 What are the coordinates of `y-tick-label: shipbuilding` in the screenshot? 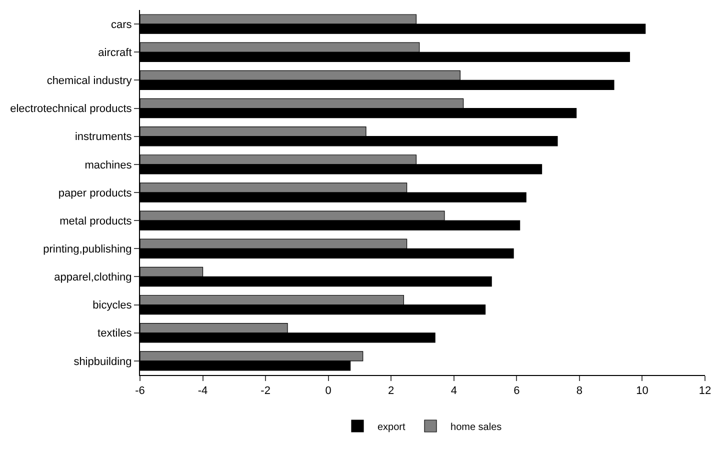 It's located at (103, 362).